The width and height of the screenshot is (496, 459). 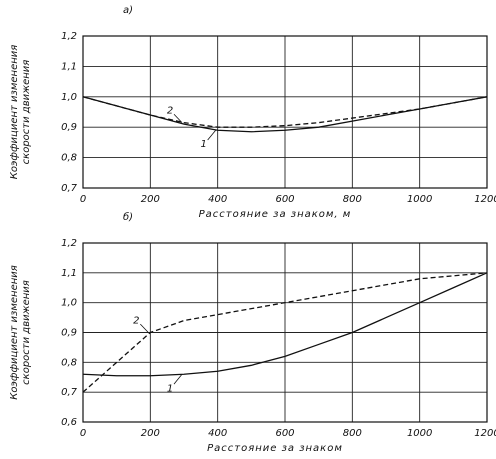 I want to click on x-axis-label: Расстояние за знаком, so click(x=275, y=448).